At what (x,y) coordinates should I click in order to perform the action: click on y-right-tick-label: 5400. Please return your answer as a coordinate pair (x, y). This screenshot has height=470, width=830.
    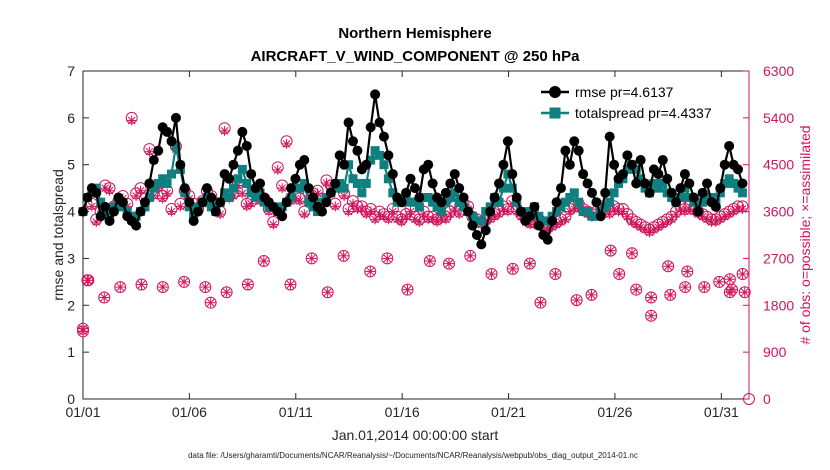
    Looking at the image, I should click on (778, 118).